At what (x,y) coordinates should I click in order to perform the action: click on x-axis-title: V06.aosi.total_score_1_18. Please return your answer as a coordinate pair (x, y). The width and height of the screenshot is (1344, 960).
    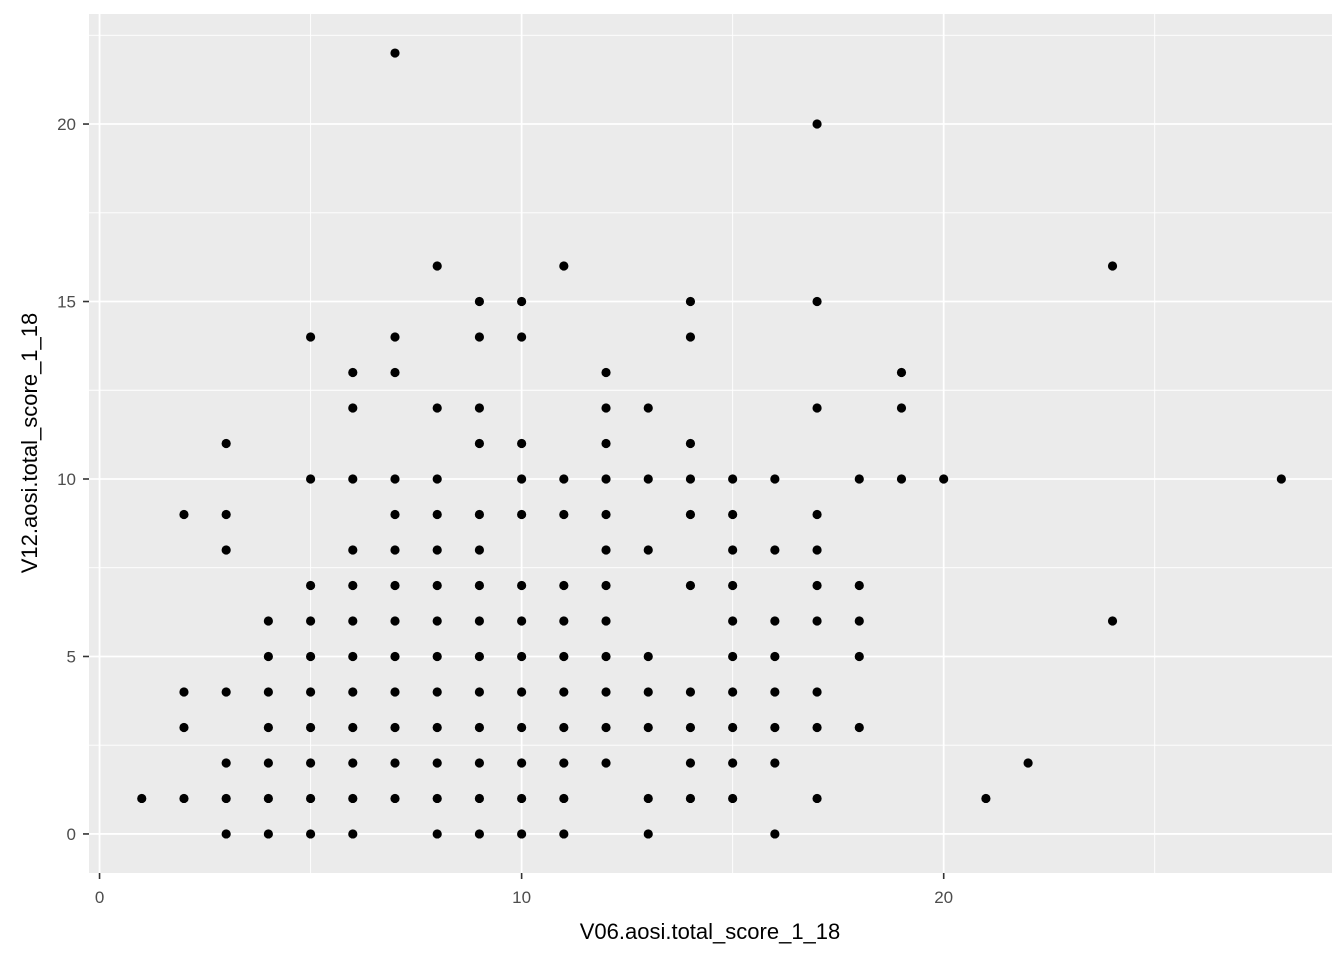
    Looking at the image, I should click on (710, 931).